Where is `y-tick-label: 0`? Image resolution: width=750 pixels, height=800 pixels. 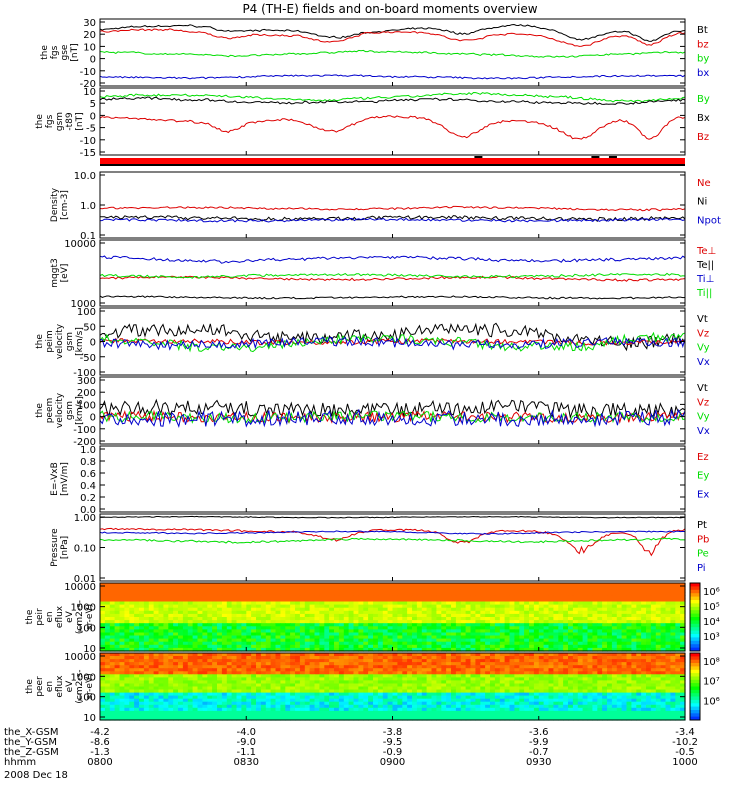
y-tick-label: 0 is located at coordinates (93, 116).